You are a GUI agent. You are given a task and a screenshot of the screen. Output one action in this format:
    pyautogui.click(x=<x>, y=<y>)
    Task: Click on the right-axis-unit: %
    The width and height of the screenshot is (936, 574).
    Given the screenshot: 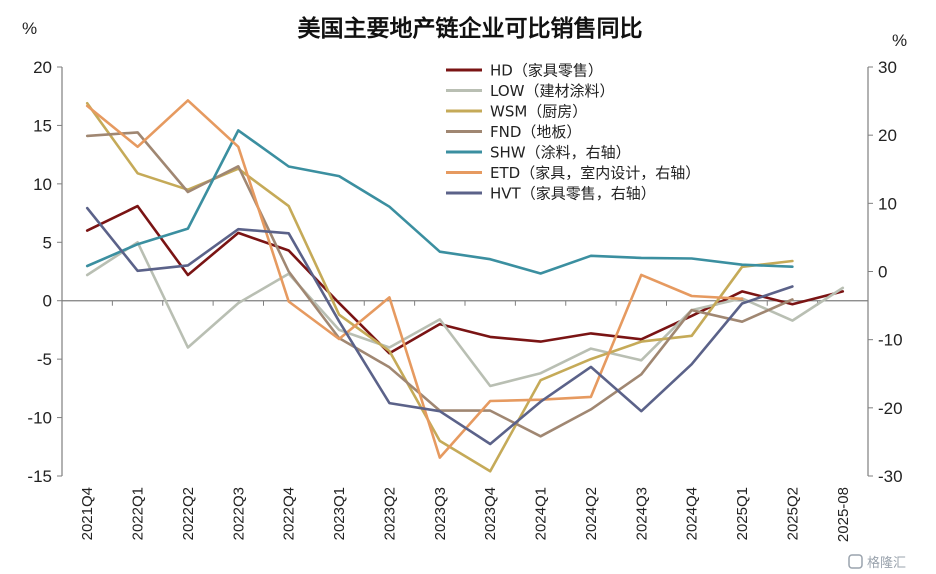 What is the action you would take?
    pyautogui.click(x=899, y=40)
    